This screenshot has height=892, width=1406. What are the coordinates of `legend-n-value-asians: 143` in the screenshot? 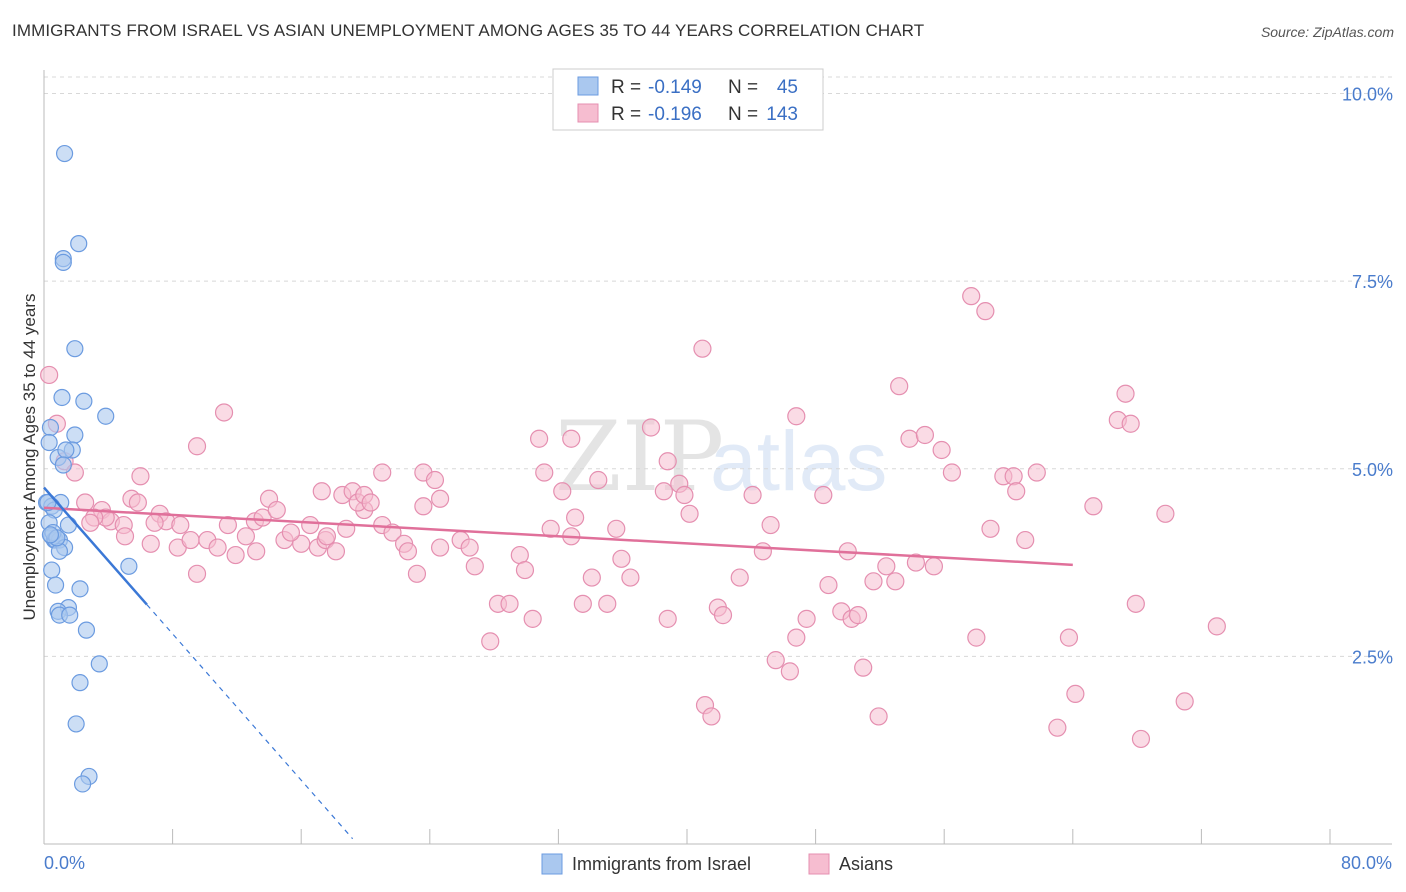 It's located at (782, 114).